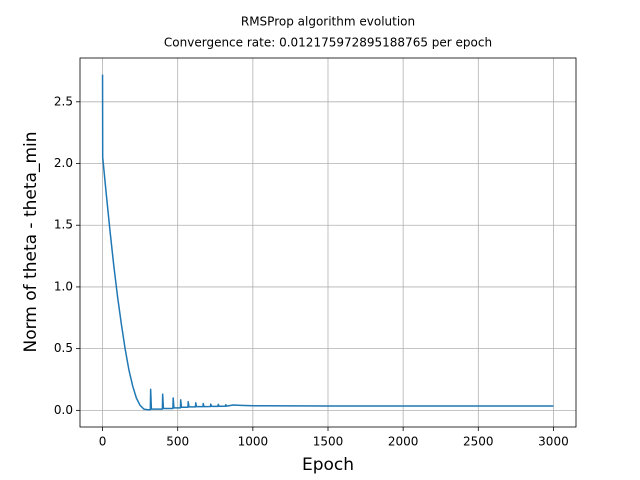 The image size is (640, 480). What do you see at coordinates (478, 442) in the screenshot?
I see `x-tick-label: 2500` at bounding box center [478, 442].